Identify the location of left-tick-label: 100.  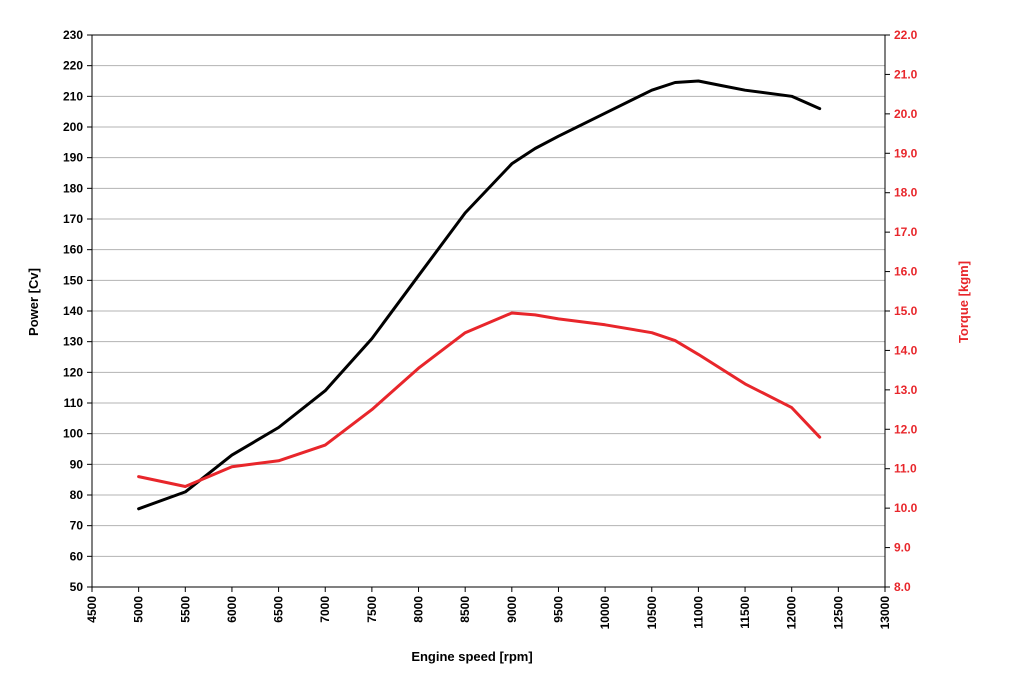
(73, 434).